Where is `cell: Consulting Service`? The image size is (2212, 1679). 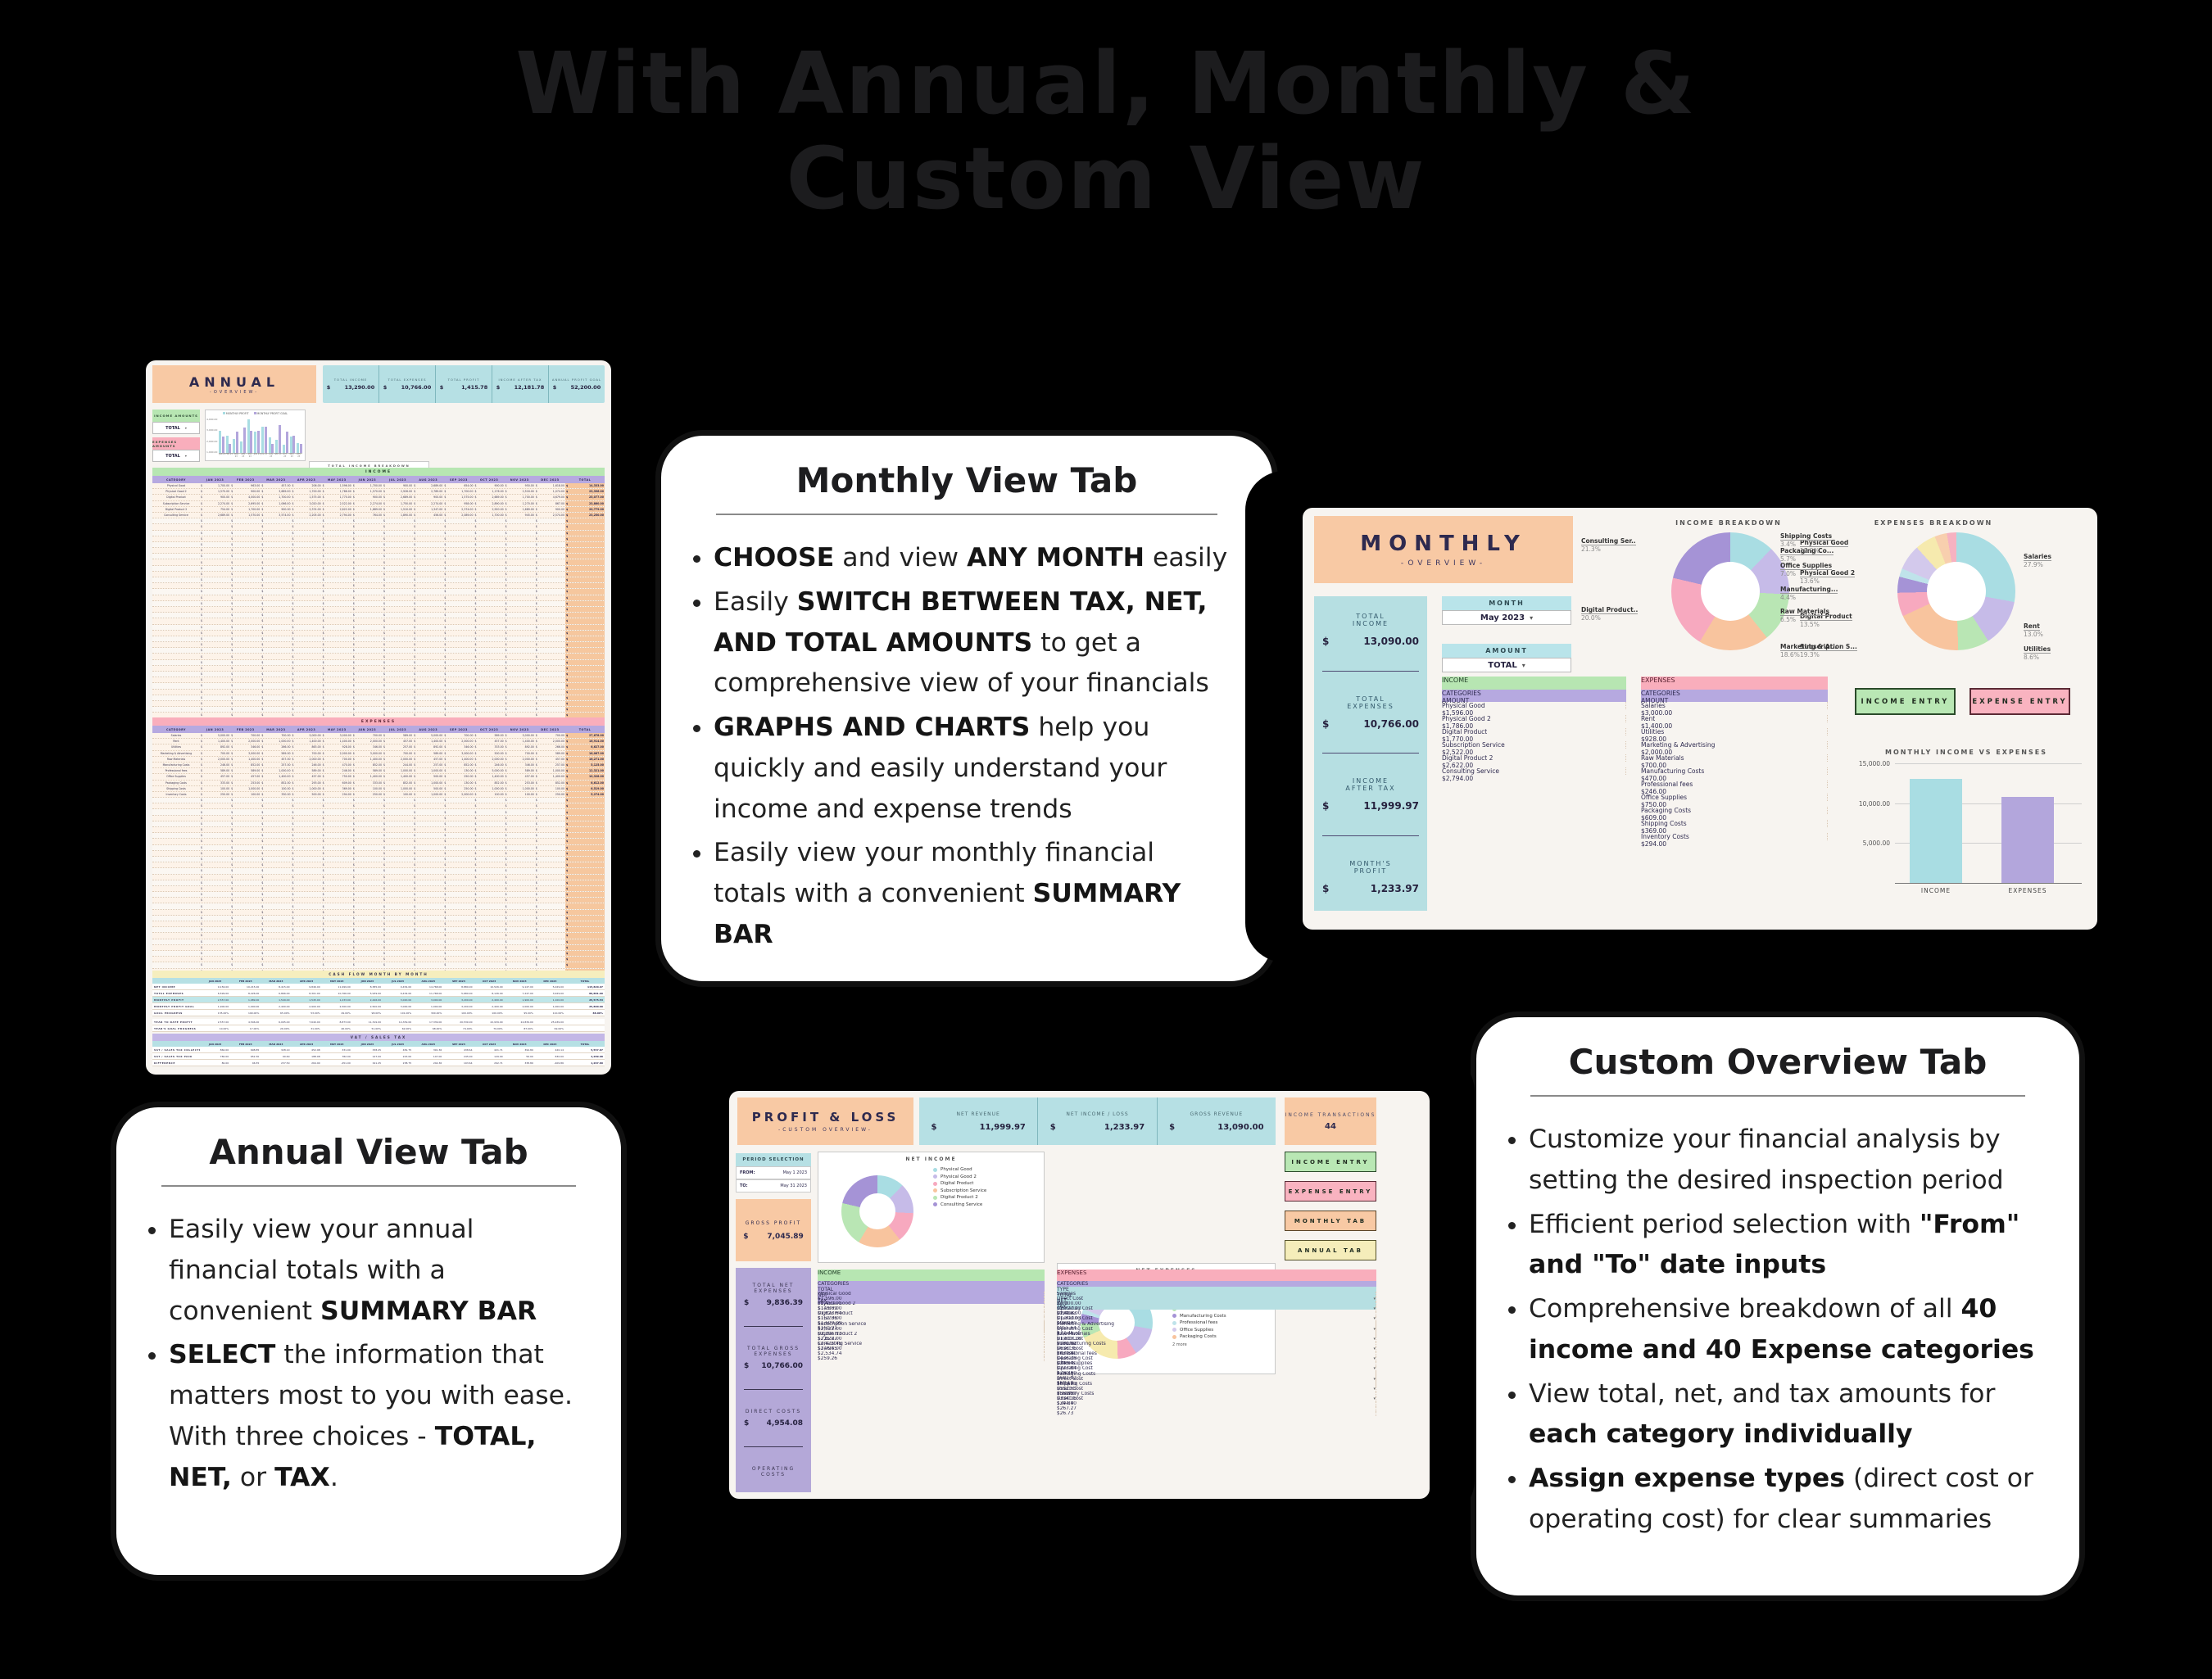 cell: Consulting Service is located at coordinates (931, 1343).